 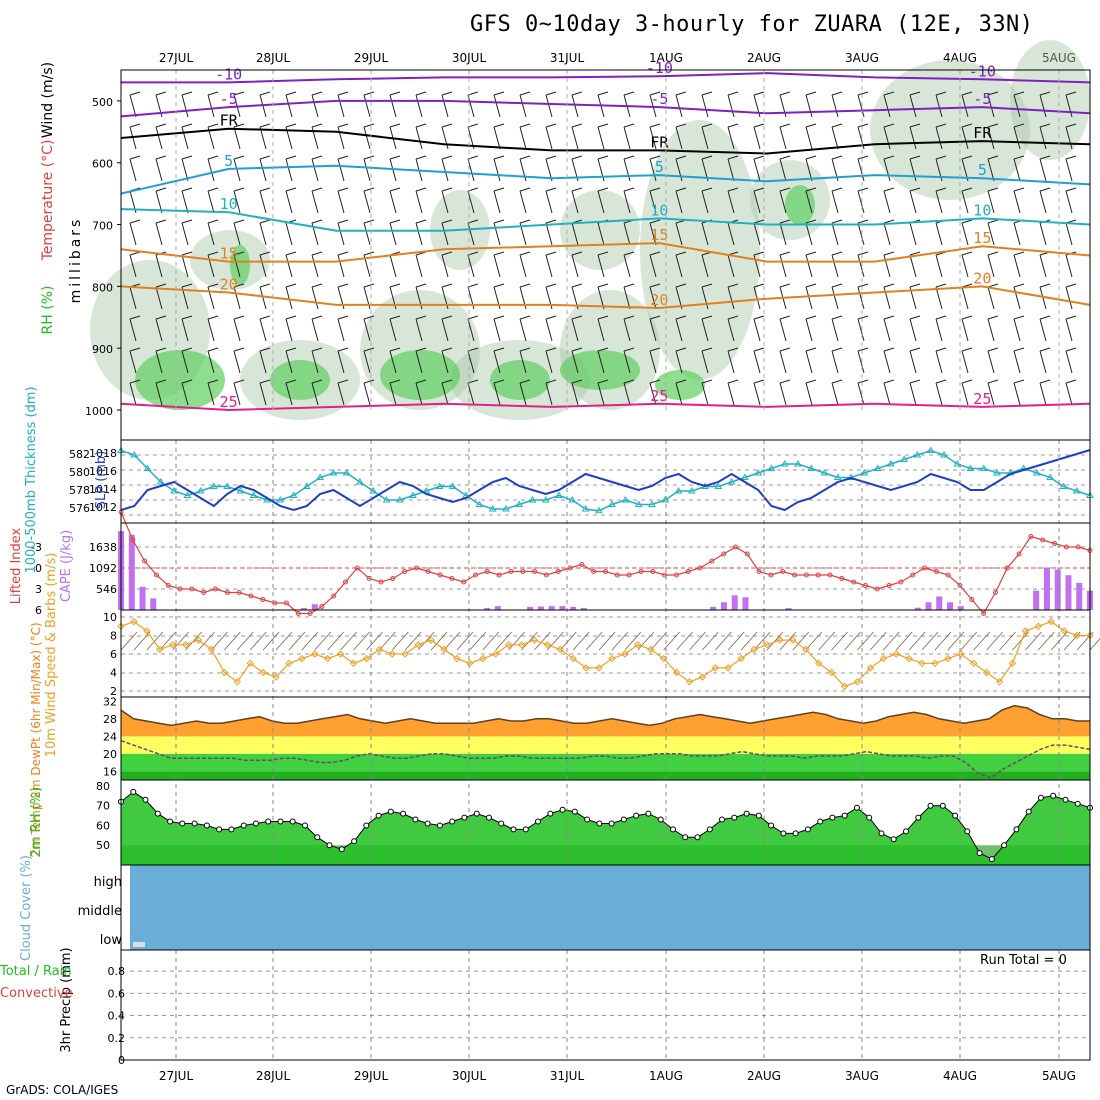 What do you see at coordinates (51, 655) in the screenshot?
I see `wind-ylabel: 10m Wind Speed & Barbs (m/s)` at bounding box center [51, 655].